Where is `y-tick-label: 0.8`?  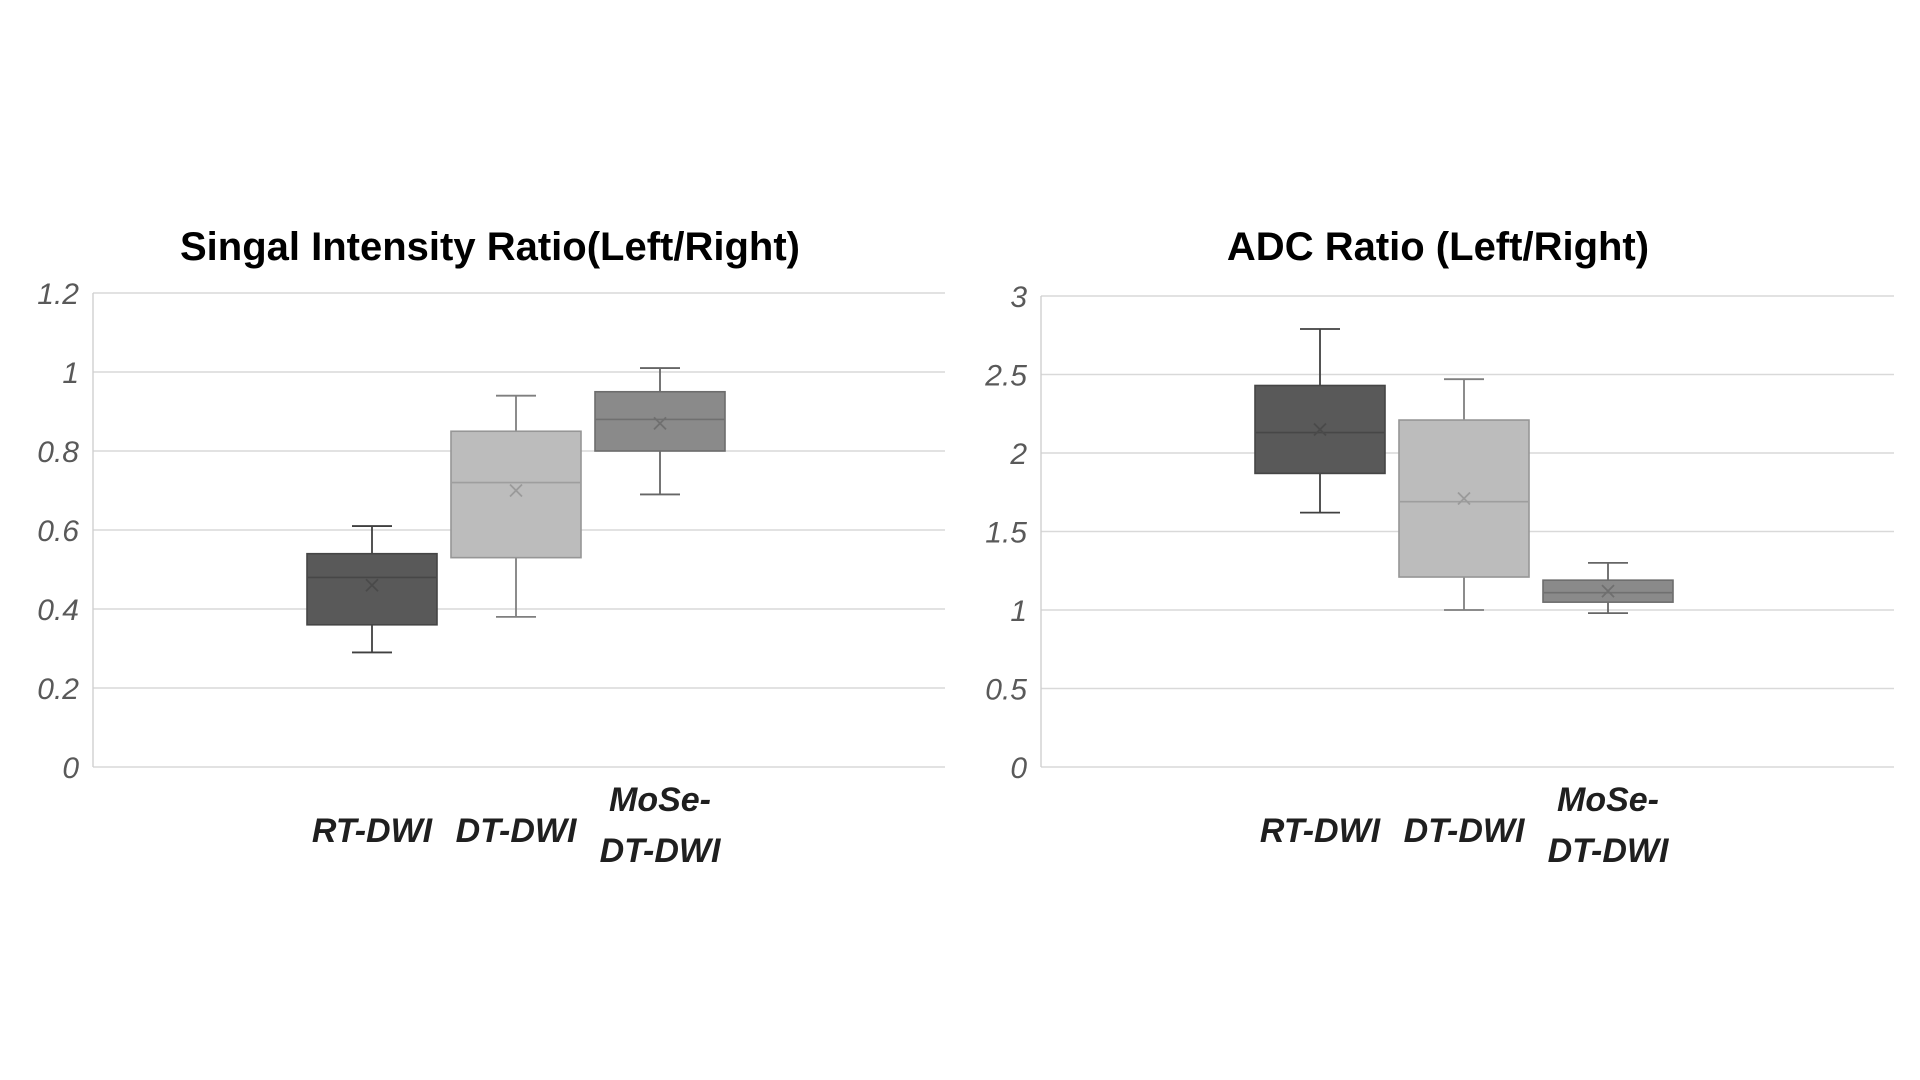
y-tick-label: 0.8 is located at coordinates (58, 452).